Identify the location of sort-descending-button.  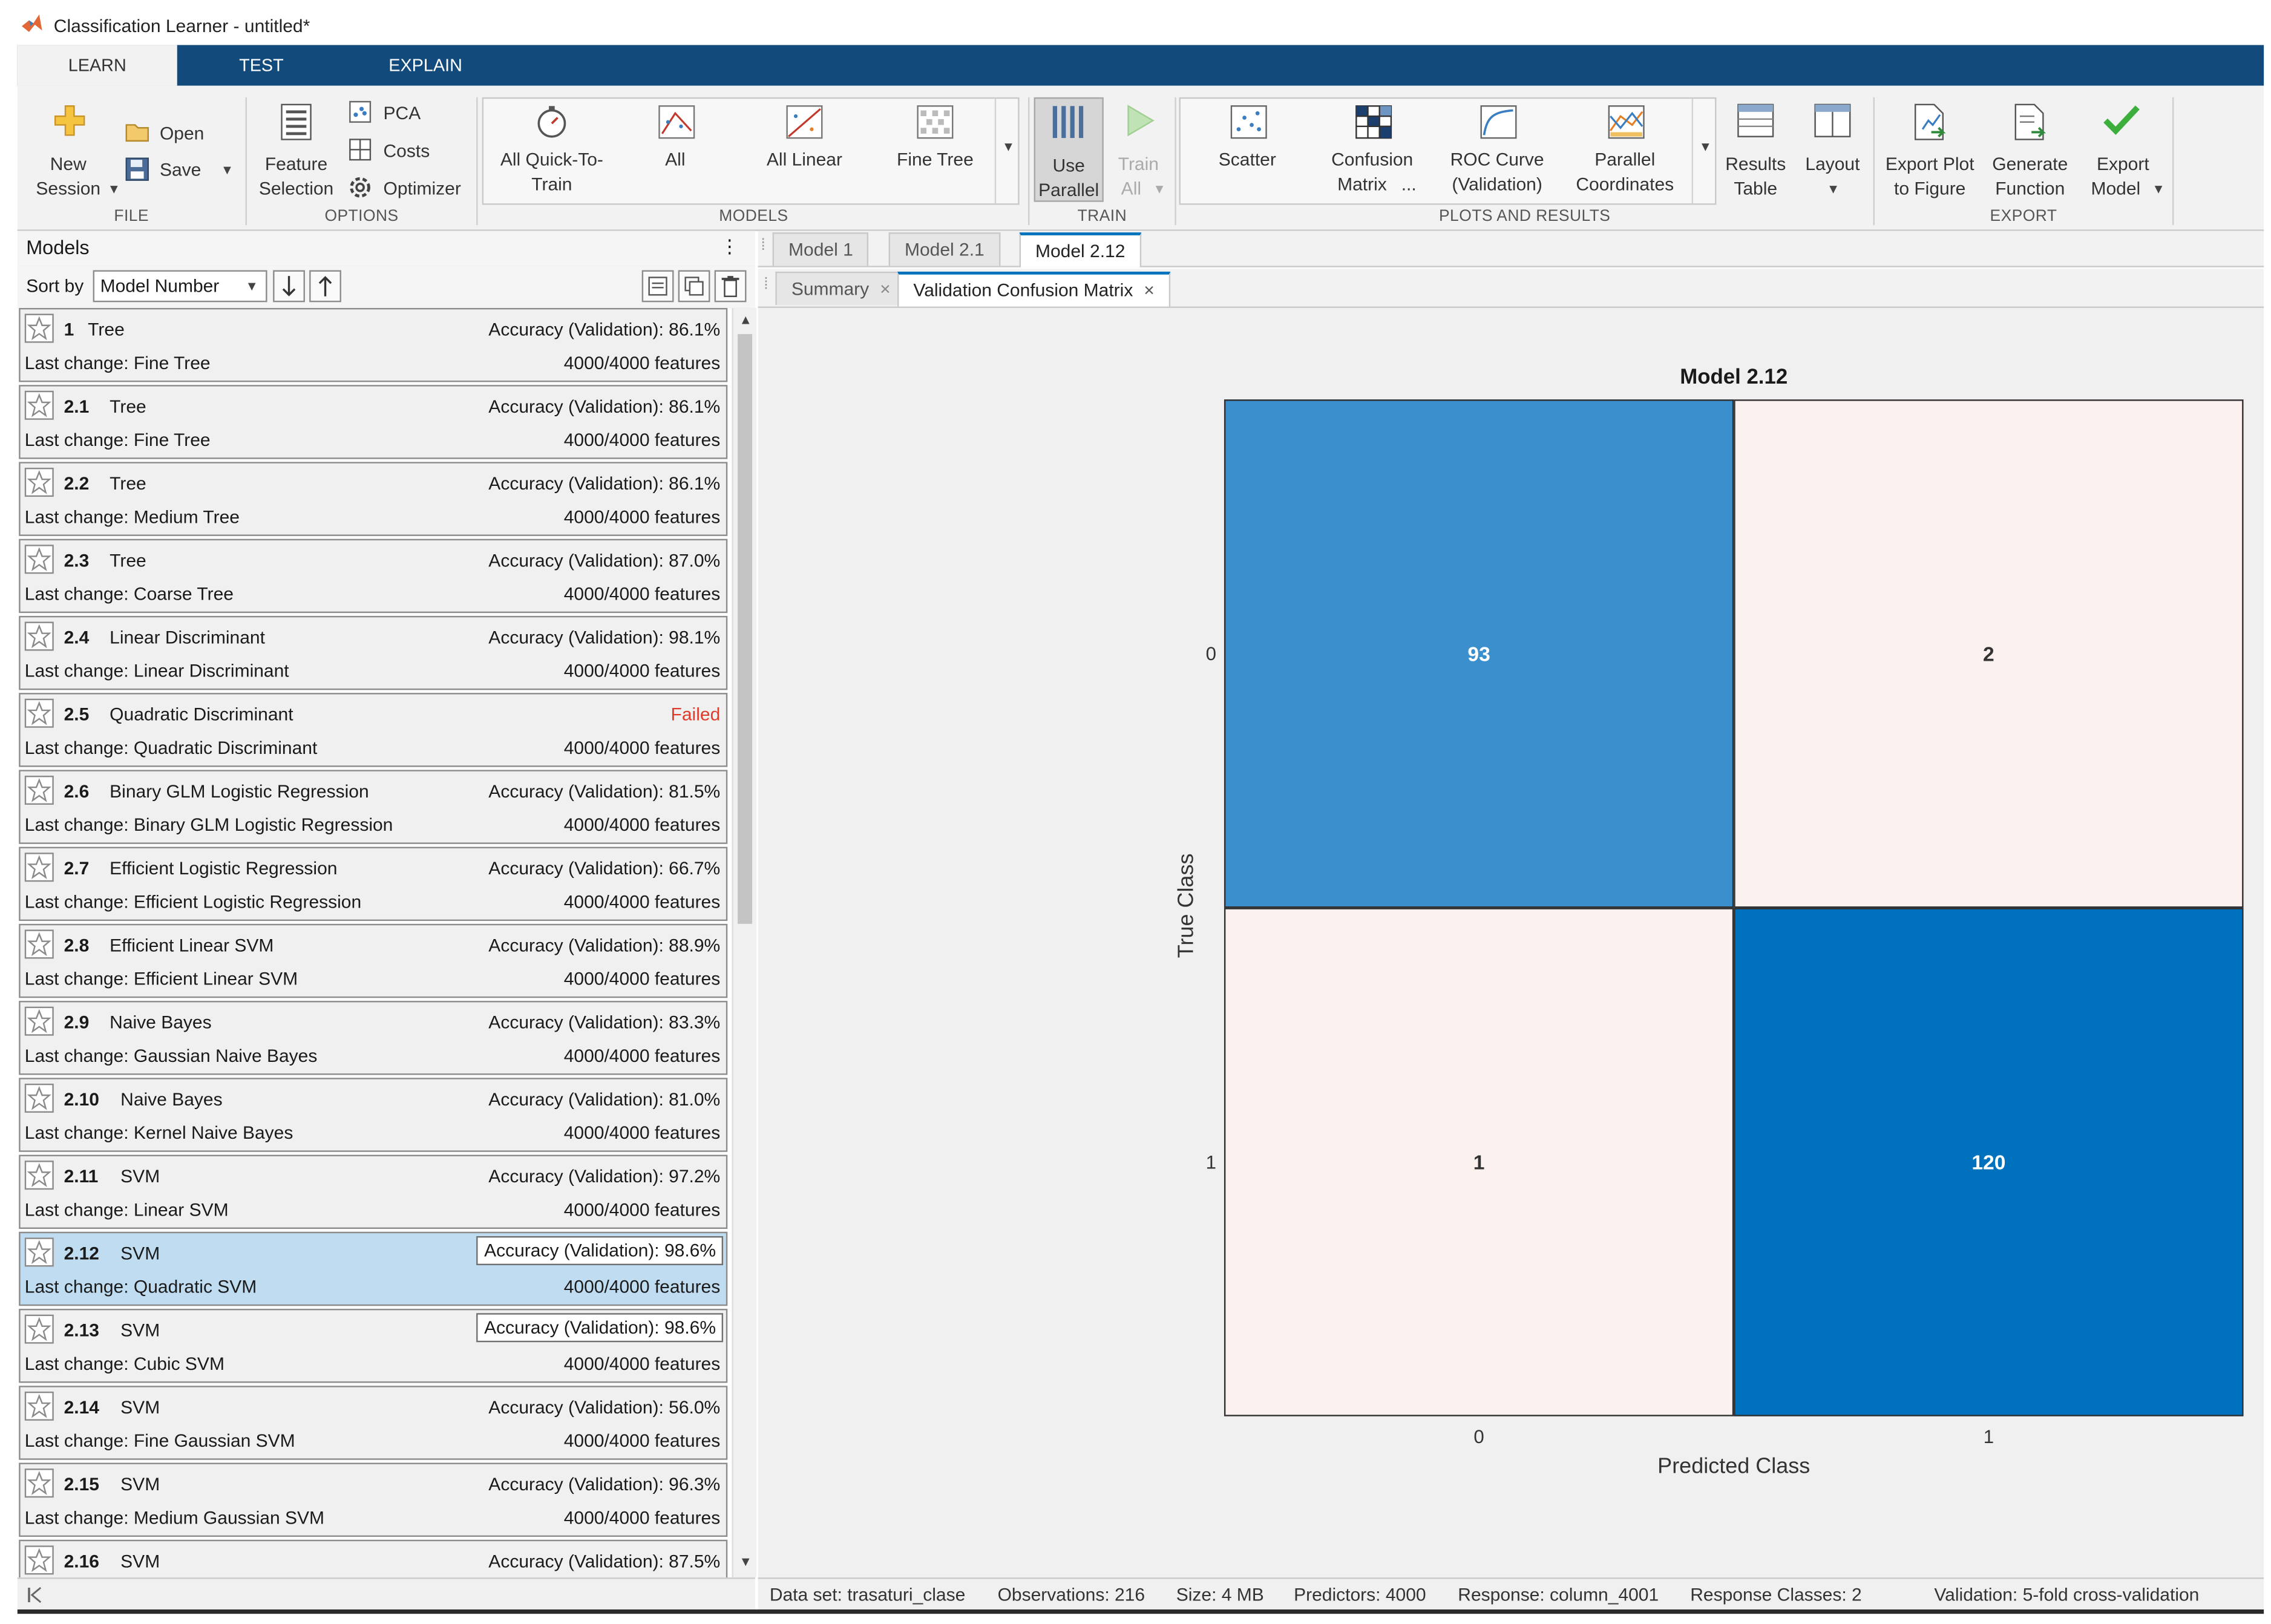
(289, 286).